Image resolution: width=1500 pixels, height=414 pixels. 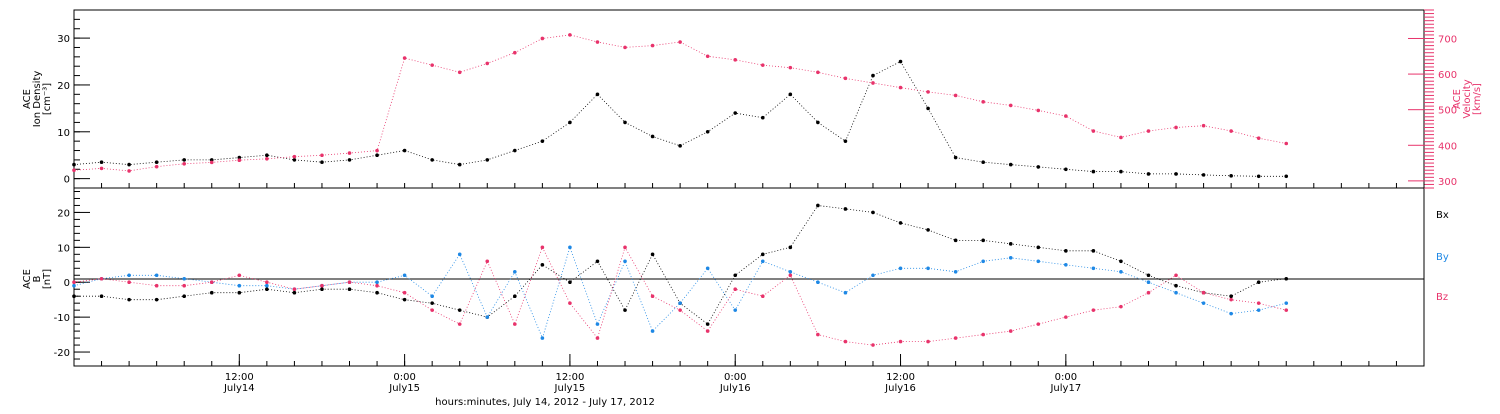 I want to click on time-tick-label: 12:00, so click(x=570, y=377).